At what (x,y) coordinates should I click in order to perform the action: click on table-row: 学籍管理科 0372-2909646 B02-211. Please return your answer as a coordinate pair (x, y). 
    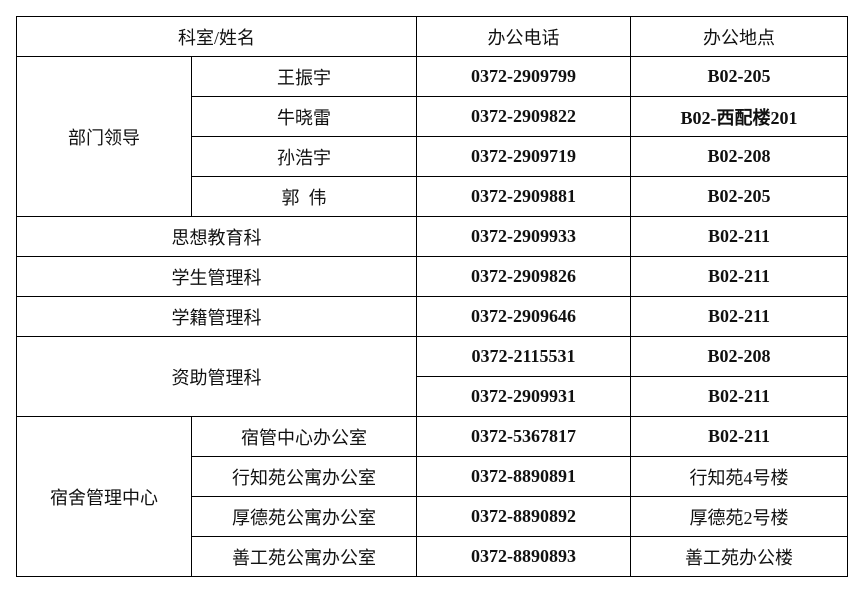
    Looking at the image, I should click on (432, 316).